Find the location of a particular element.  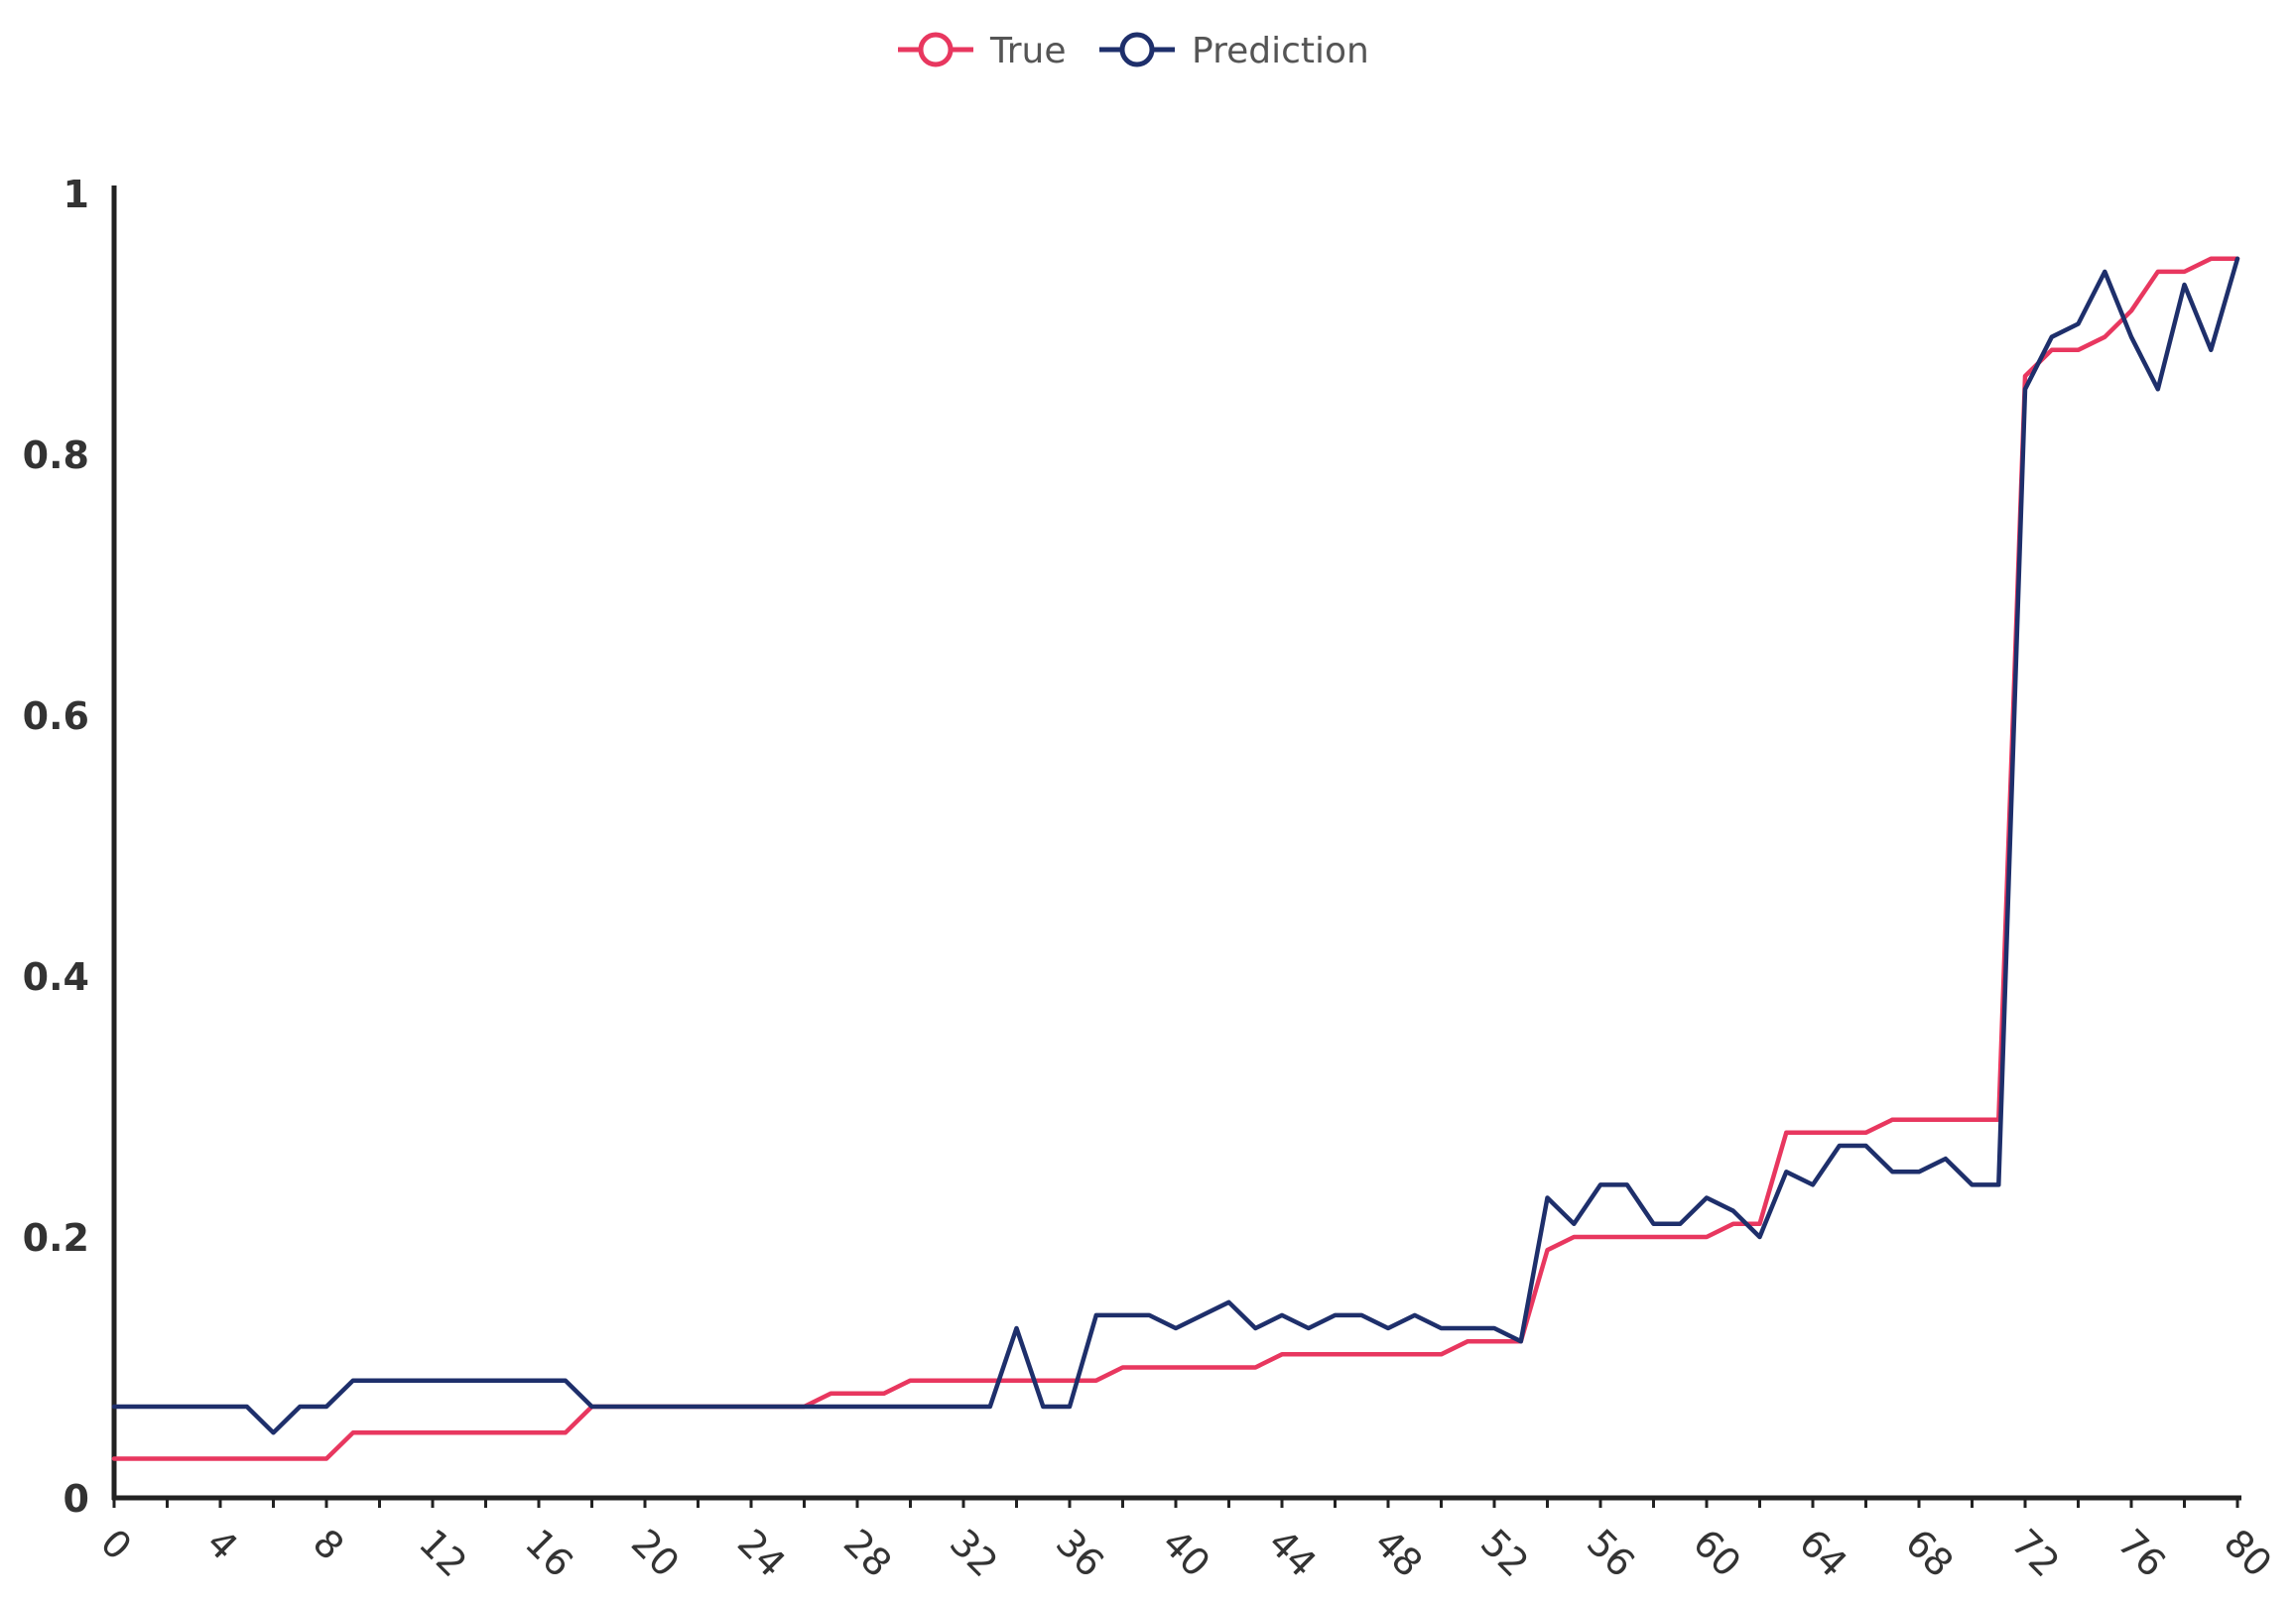

x-tick-label: 36 is located at coordinates (1080, 1553).